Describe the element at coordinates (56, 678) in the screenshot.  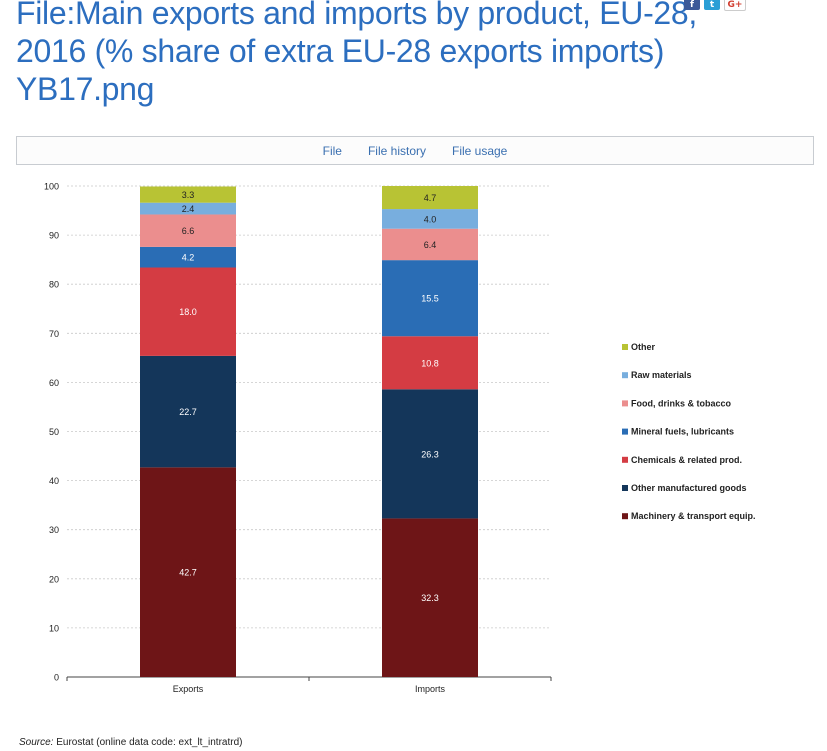
I see `y-tick-label: 0` at that location.